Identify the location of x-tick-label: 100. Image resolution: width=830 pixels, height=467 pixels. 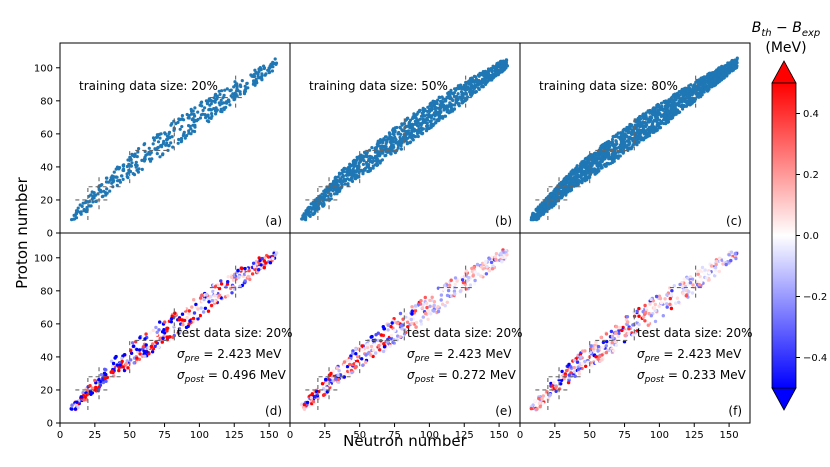
(429, 435).